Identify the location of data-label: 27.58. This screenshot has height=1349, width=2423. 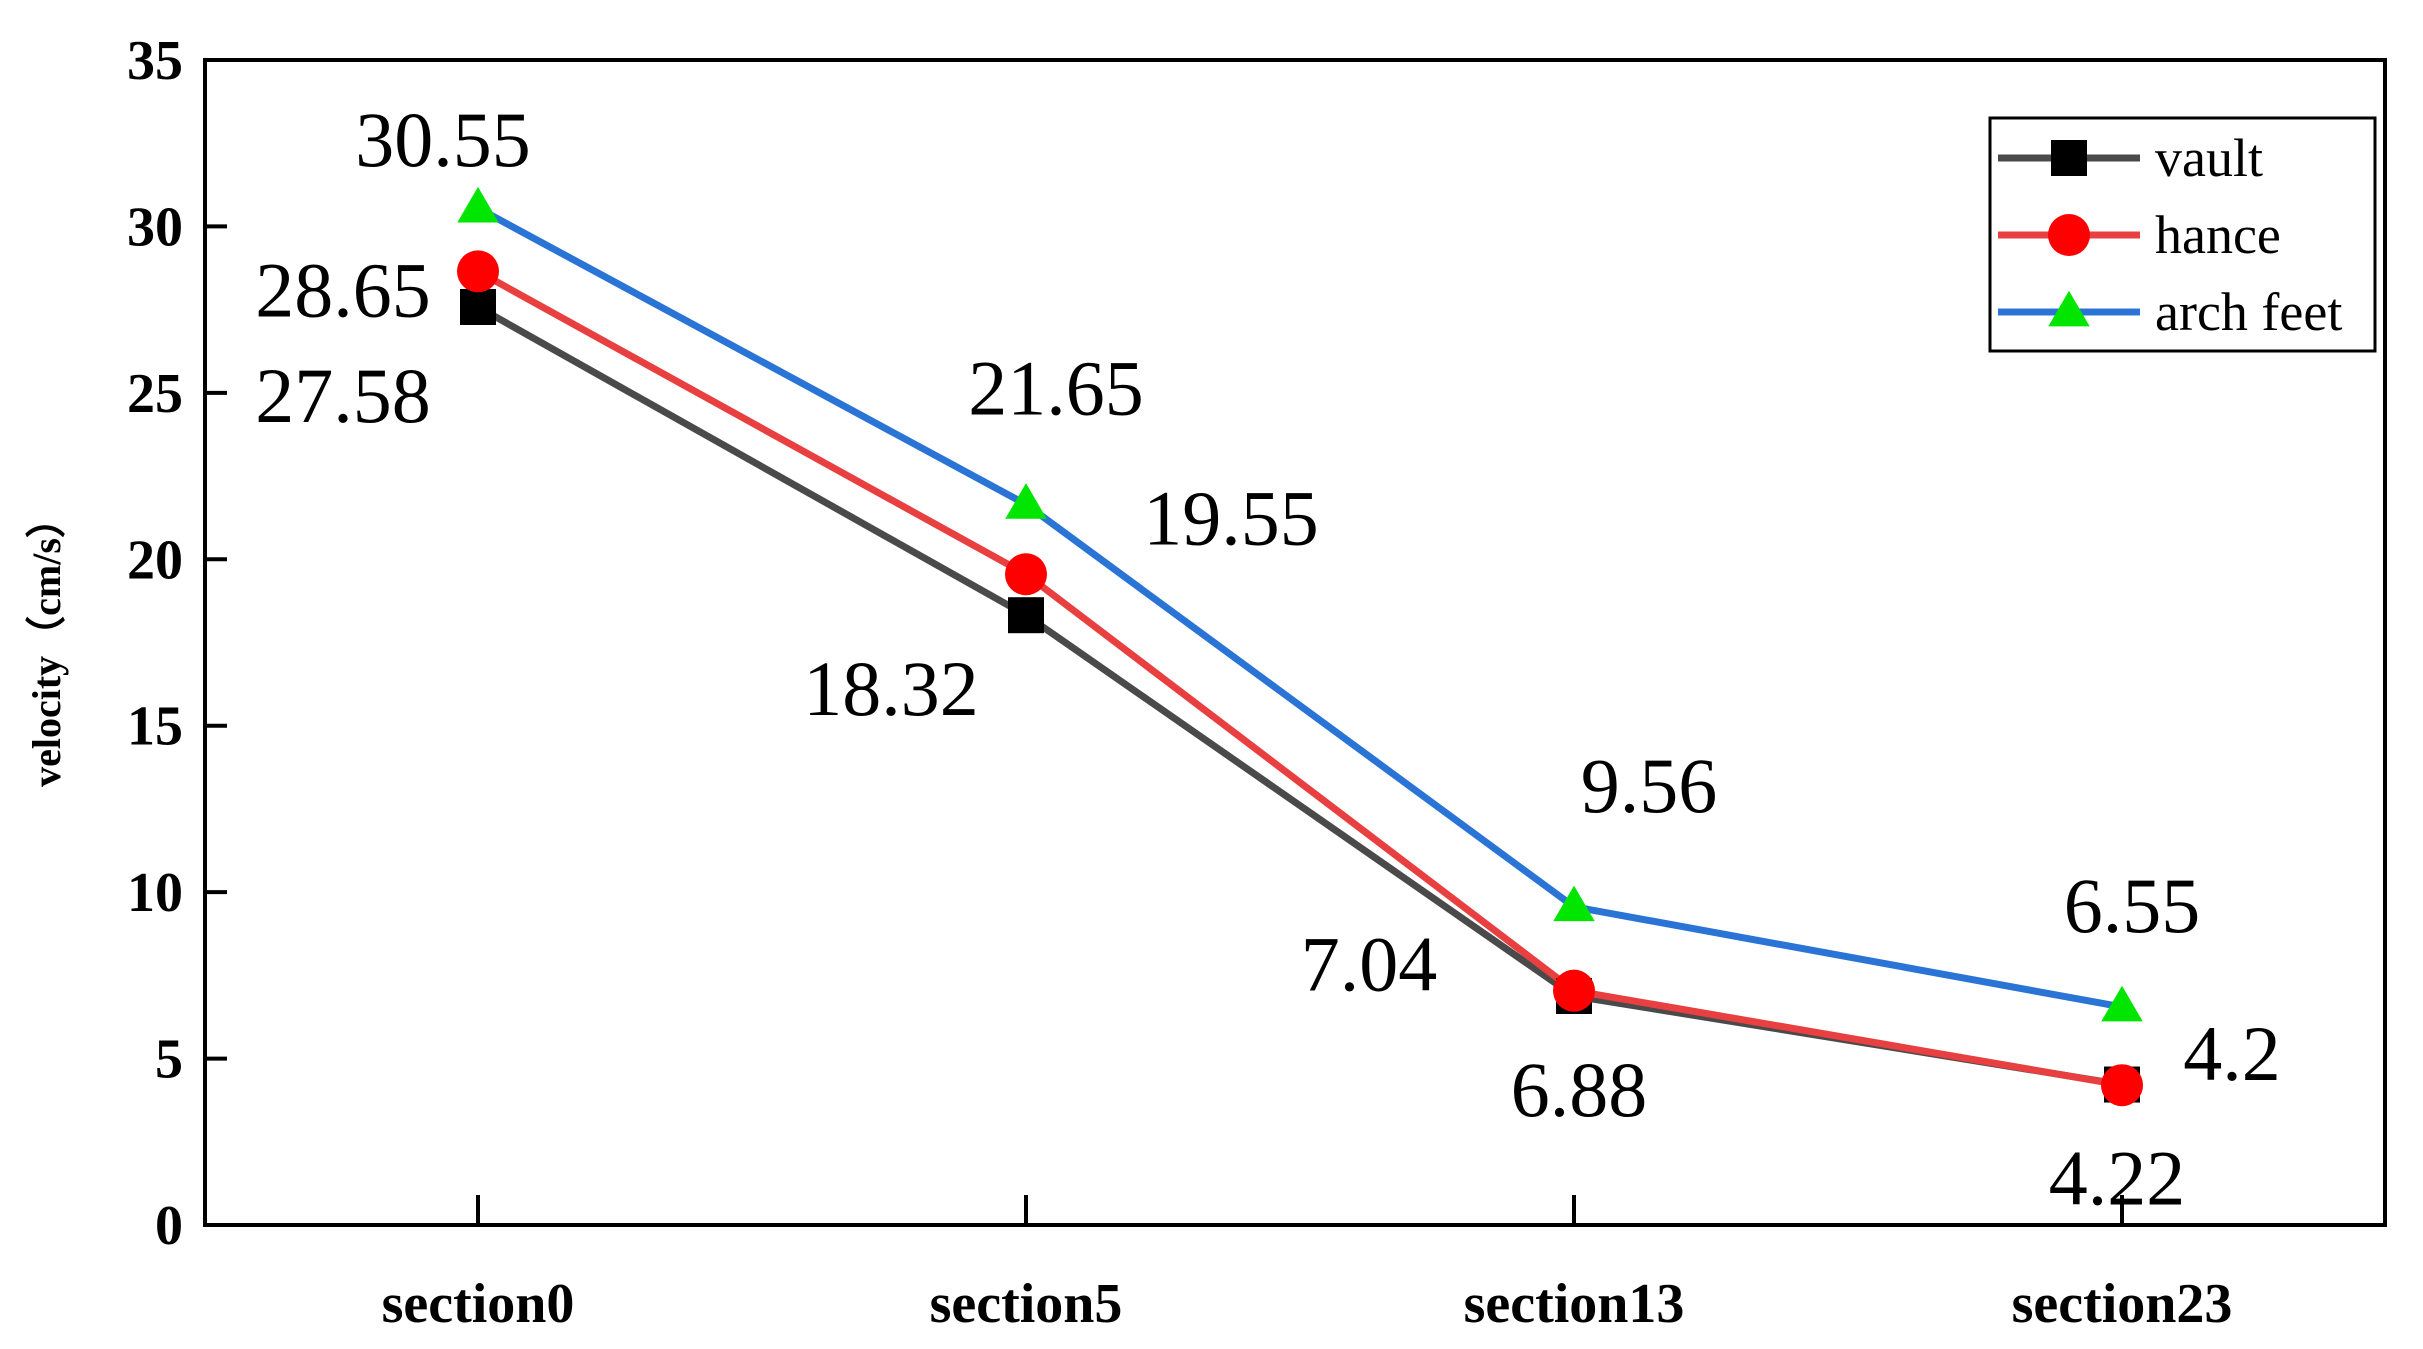
(343, 395).